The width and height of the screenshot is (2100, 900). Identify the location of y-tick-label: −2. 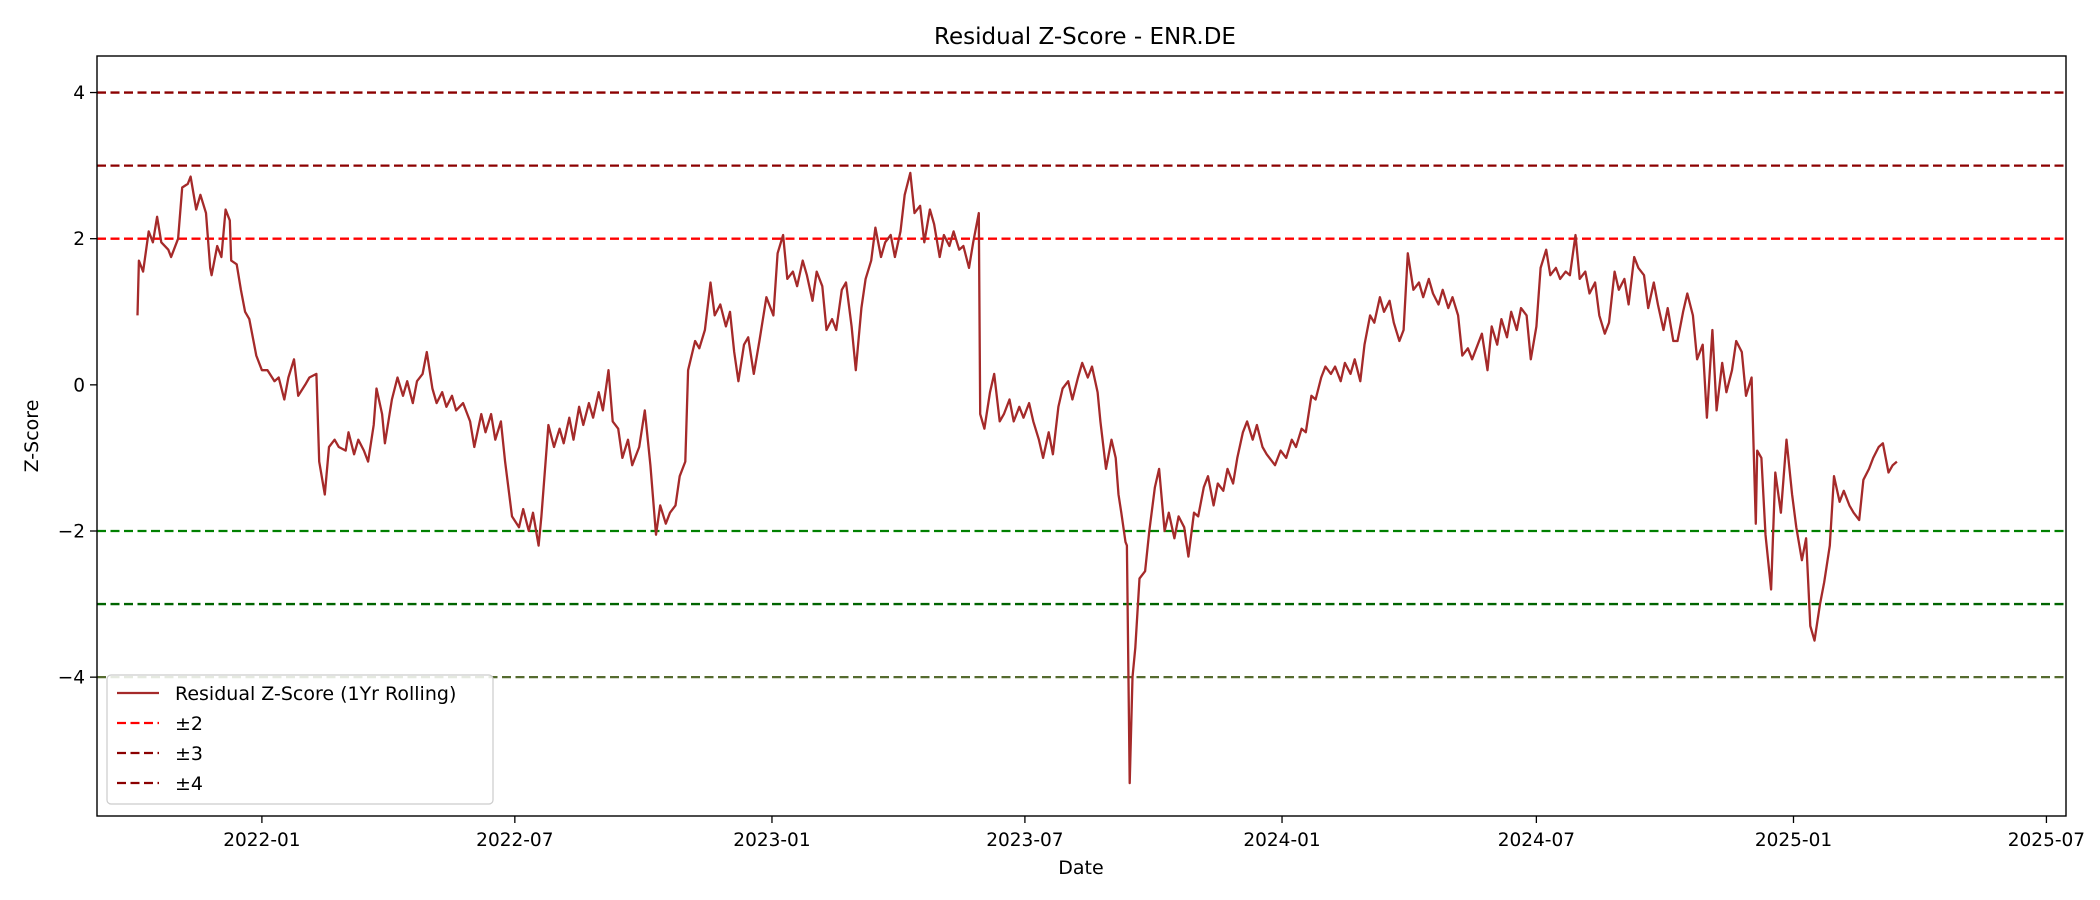
(71, 532).